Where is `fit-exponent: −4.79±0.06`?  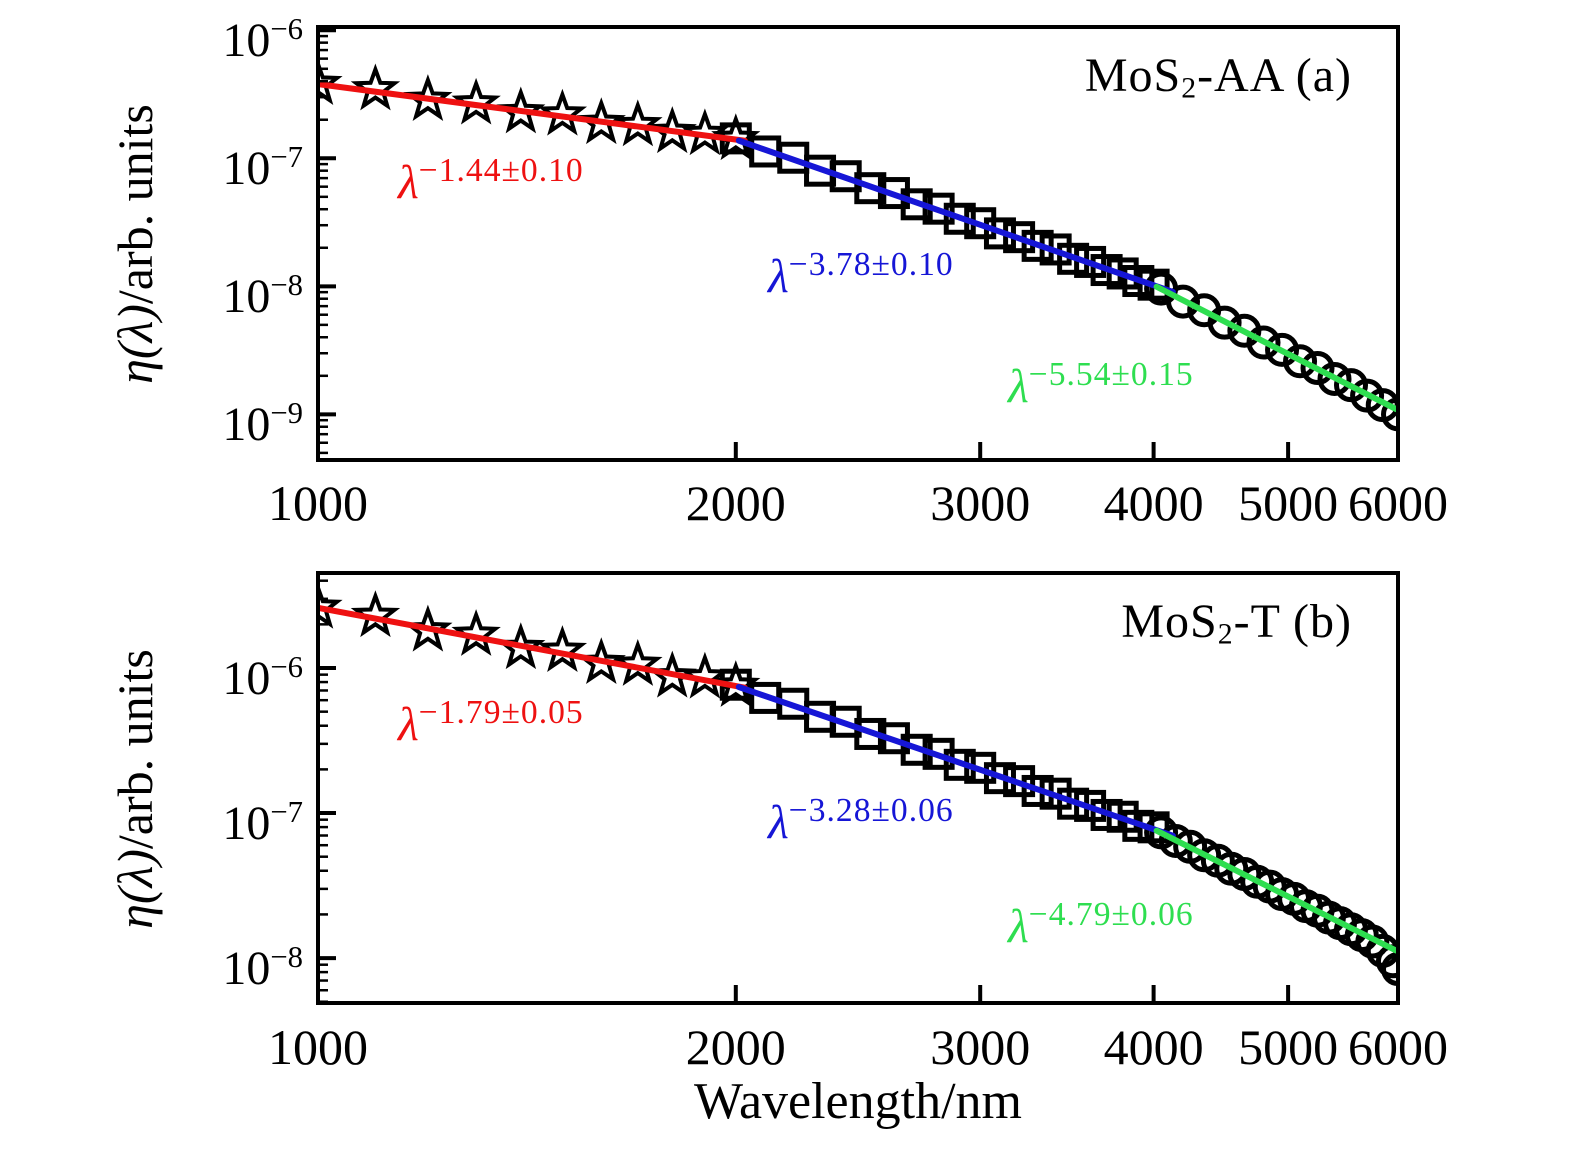
fit-exponent: −4.79±0.06 is located at coordinates (1111, 914).